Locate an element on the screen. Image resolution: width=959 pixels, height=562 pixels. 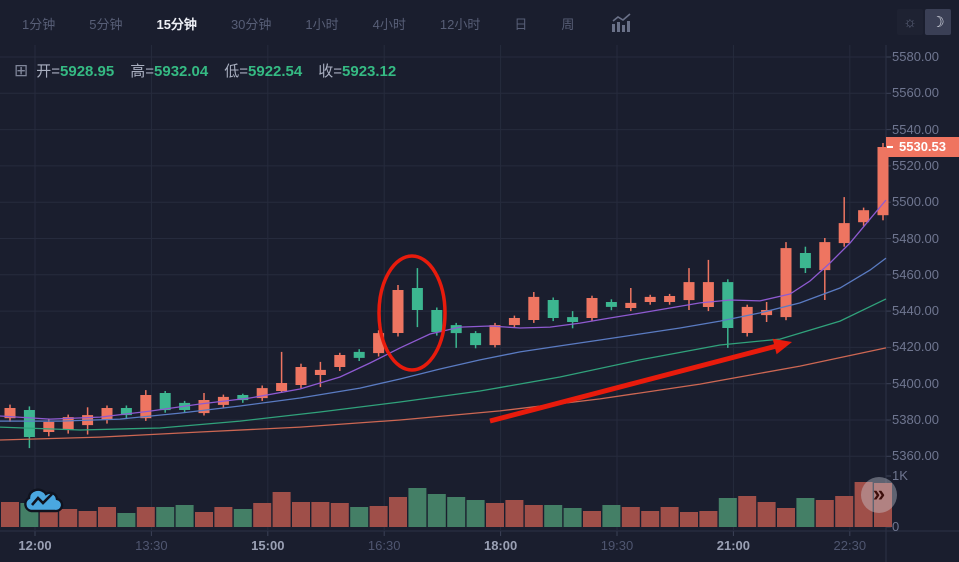
dark-theme-button: ☽ is located at coordinates (938, 22).